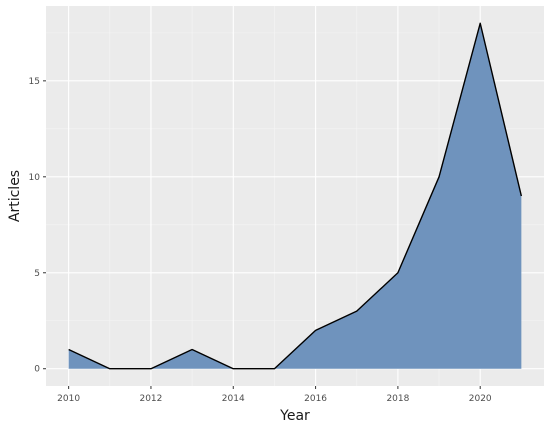 This screenshot has width=550, height=427. I want to click on x-tick-label: 2018, so click(397, 399).